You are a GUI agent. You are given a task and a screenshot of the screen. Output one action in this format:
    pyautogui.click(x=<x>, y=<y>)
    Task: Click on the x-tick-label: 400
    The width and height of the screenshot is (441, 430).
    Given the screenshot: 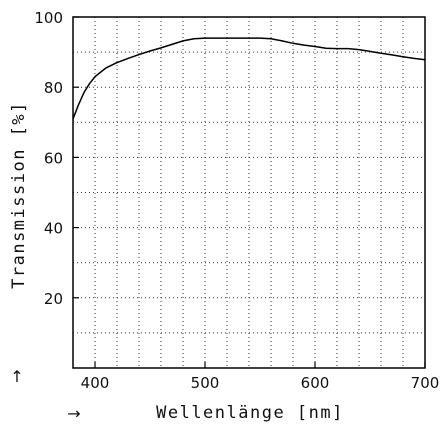 What is the action you would take?
    pyautogui.click(x=95, y=383)
    